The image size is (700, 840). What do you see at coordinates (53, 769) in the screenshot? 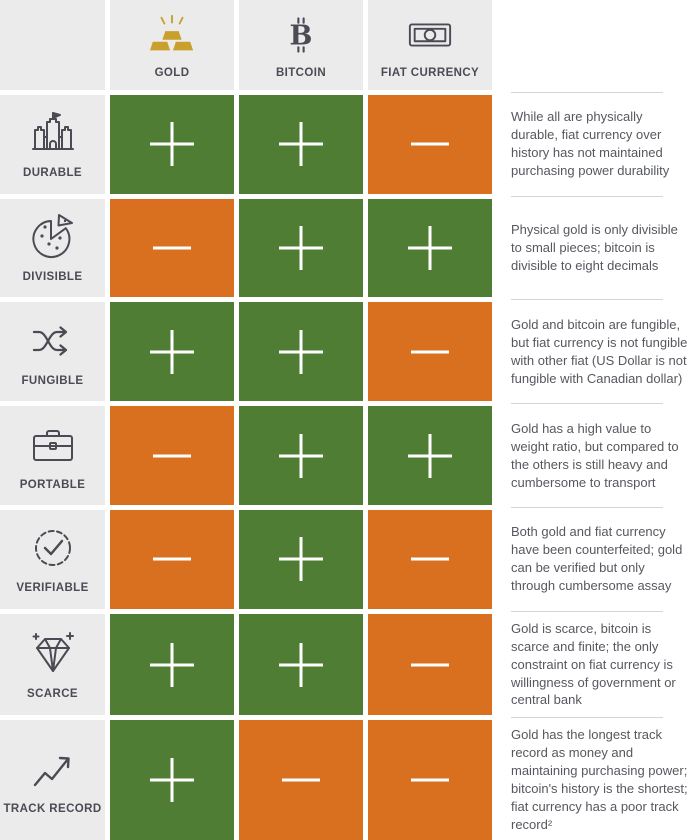
I see `trend-arrow-icon` at bounding box center [53, 769].